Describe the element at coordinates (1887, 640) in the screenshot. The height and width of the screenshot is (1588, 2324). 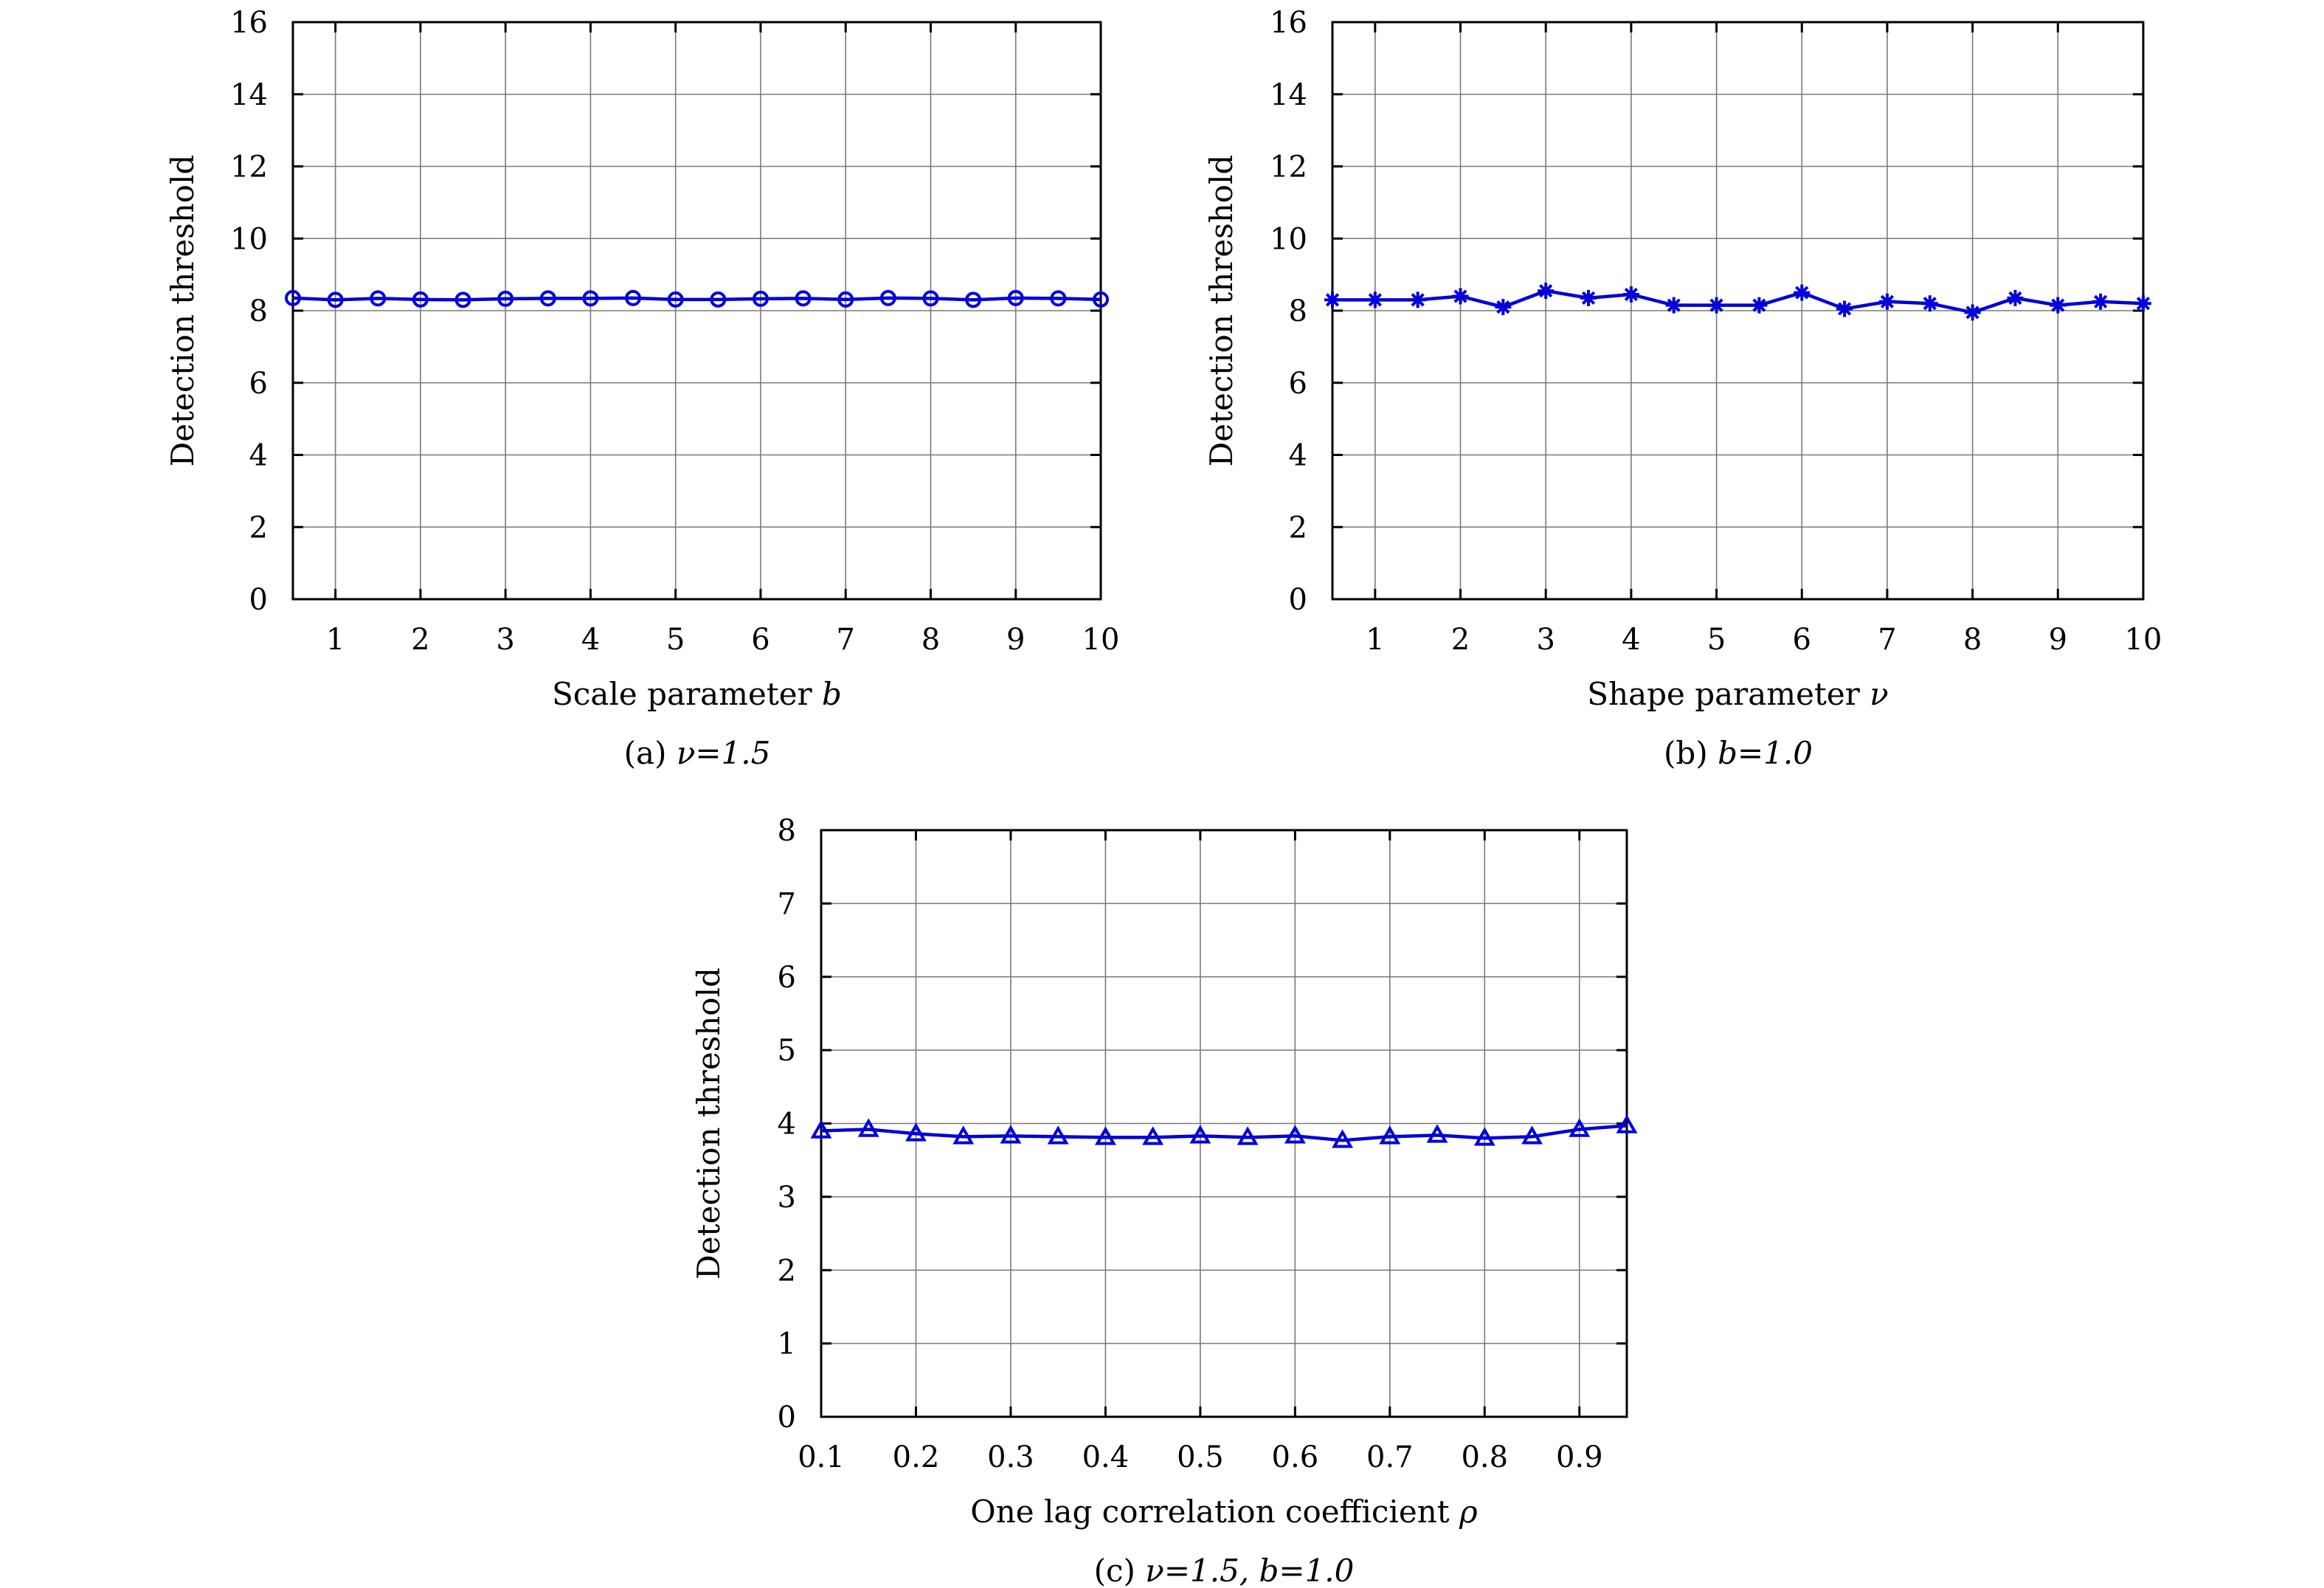
I see `x-tick-label: 7` at that location.